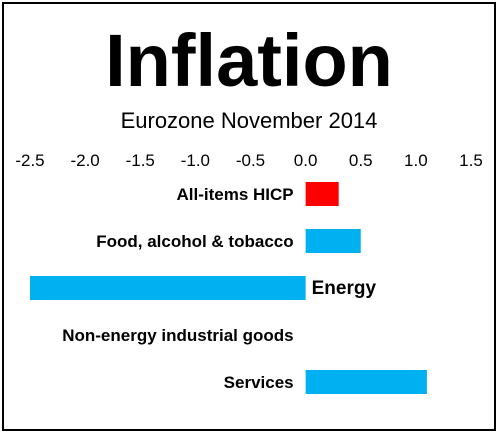 This screenshot has width=499, height=433. Describe the element at coordinates (471, 160) in the screenshot. I see `x-tick-label: 1.5` at that location.